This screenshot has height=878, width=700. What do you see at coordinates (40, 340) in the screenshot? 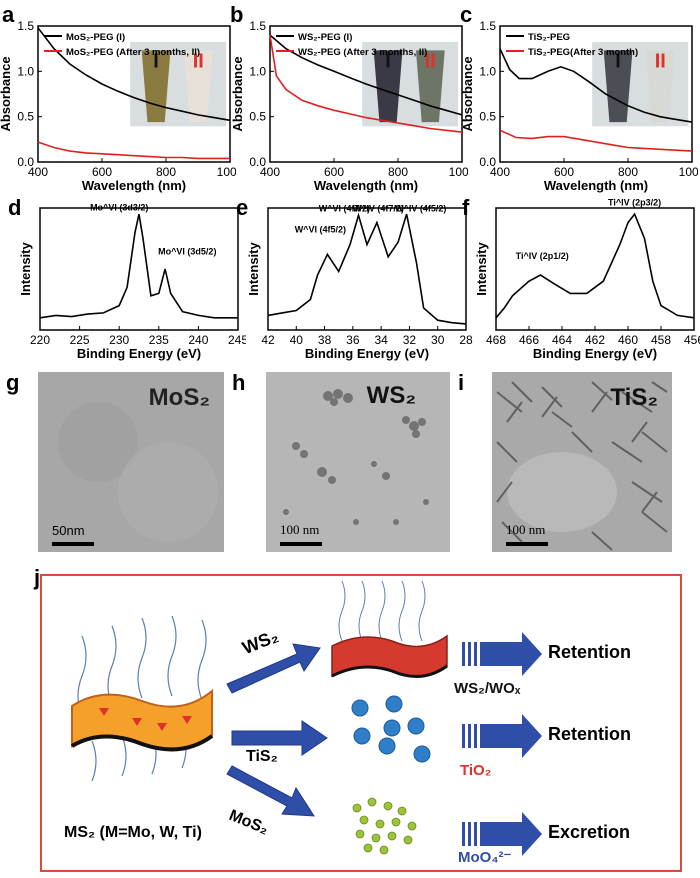
I see `x-tick-label: 220` at bounding box center [40, 340].